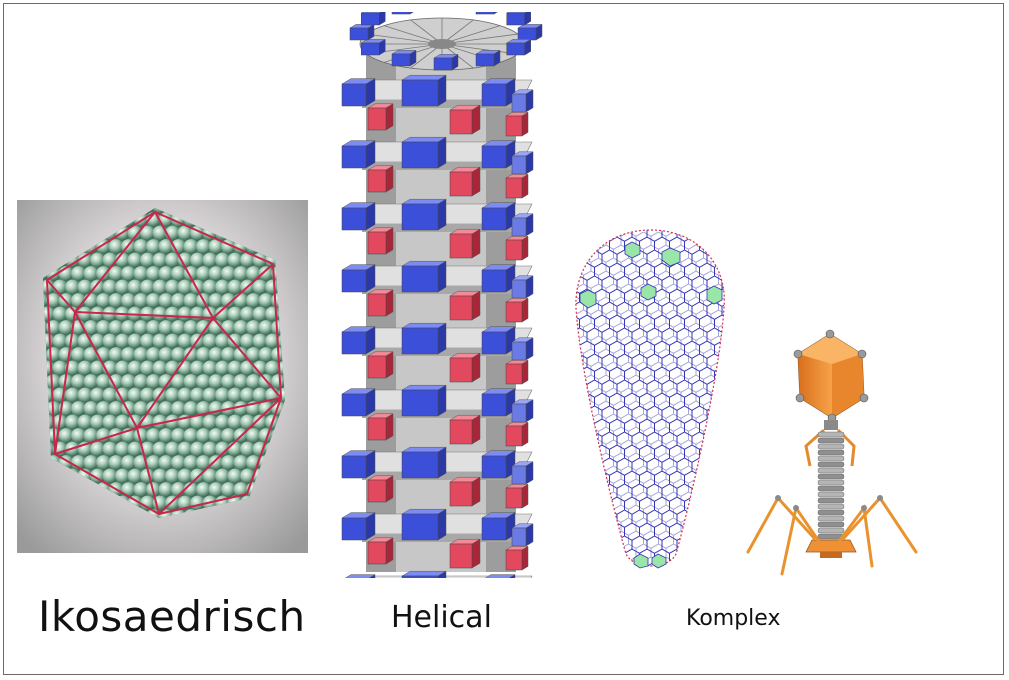 The height and width of the screenshot is (680, 1009). Describe the element at coordinates (733, 618) in the screenshot. I see `label-complex: Komplex` at that location.